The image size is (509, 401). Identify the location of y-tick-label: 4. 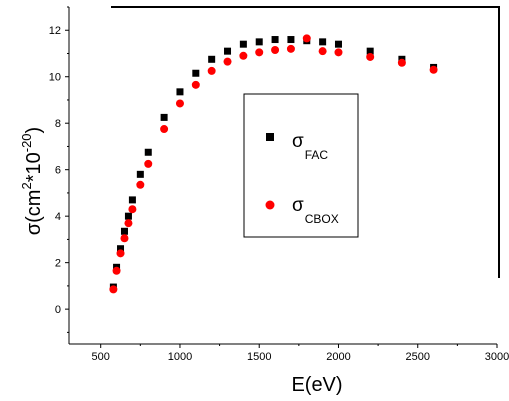
(58, 217).